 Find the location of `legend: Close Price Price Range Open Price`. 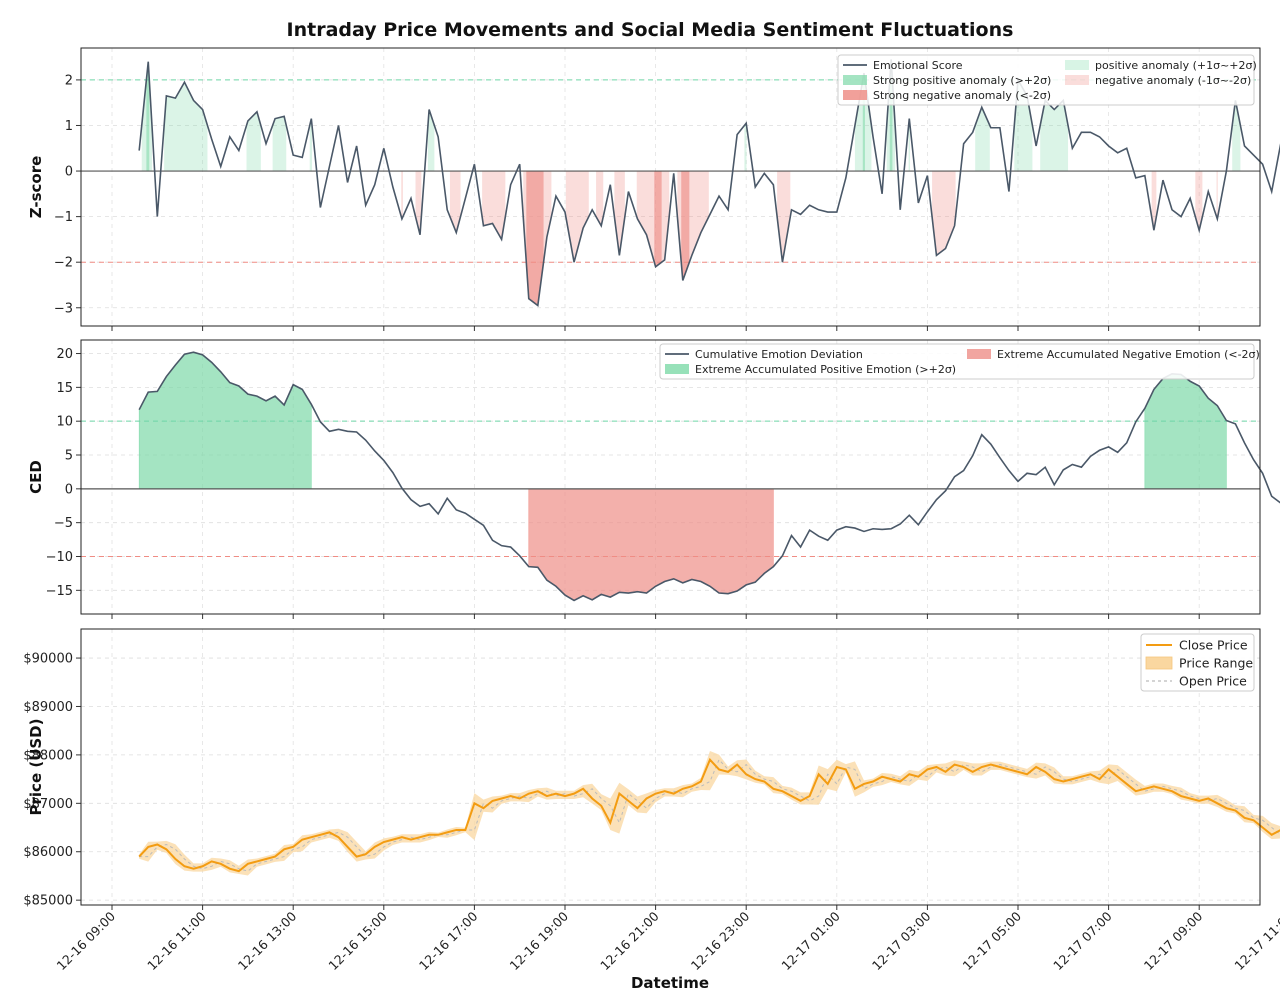

legend: Close Price Price Range Open Price is located at coordinates (1197, 662).